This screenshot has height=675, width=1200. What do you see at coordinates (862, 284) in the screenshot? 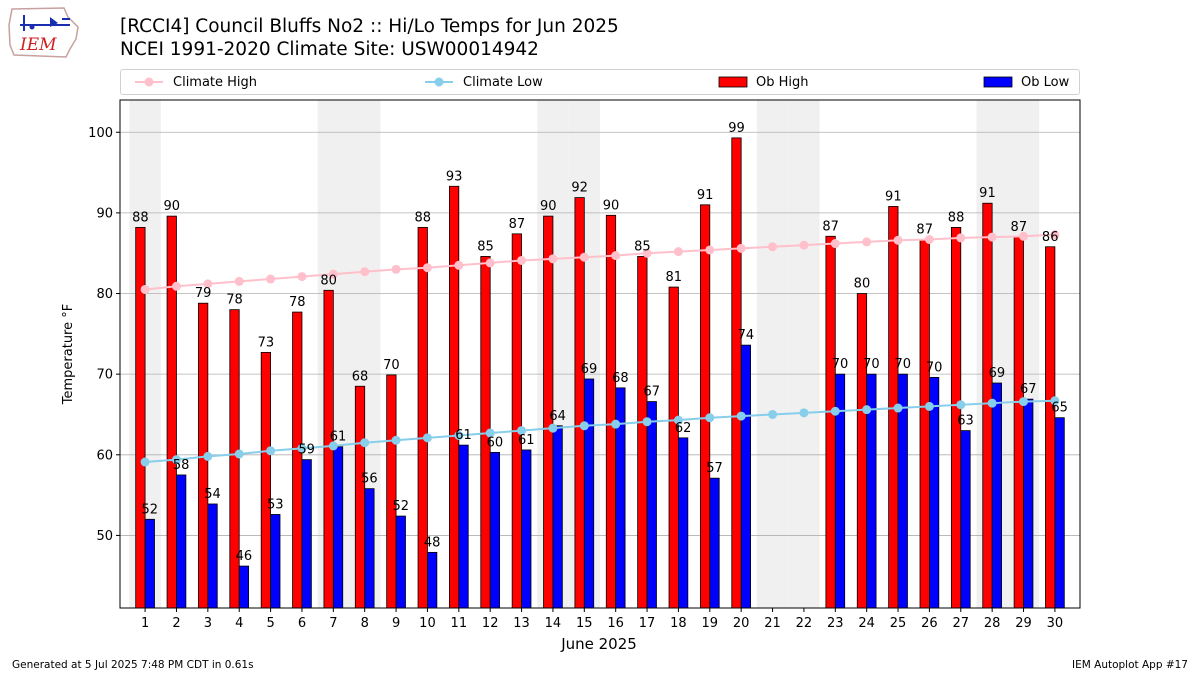
I see `ob-high-label-day-24: 80` at bounding box center [862, 284].